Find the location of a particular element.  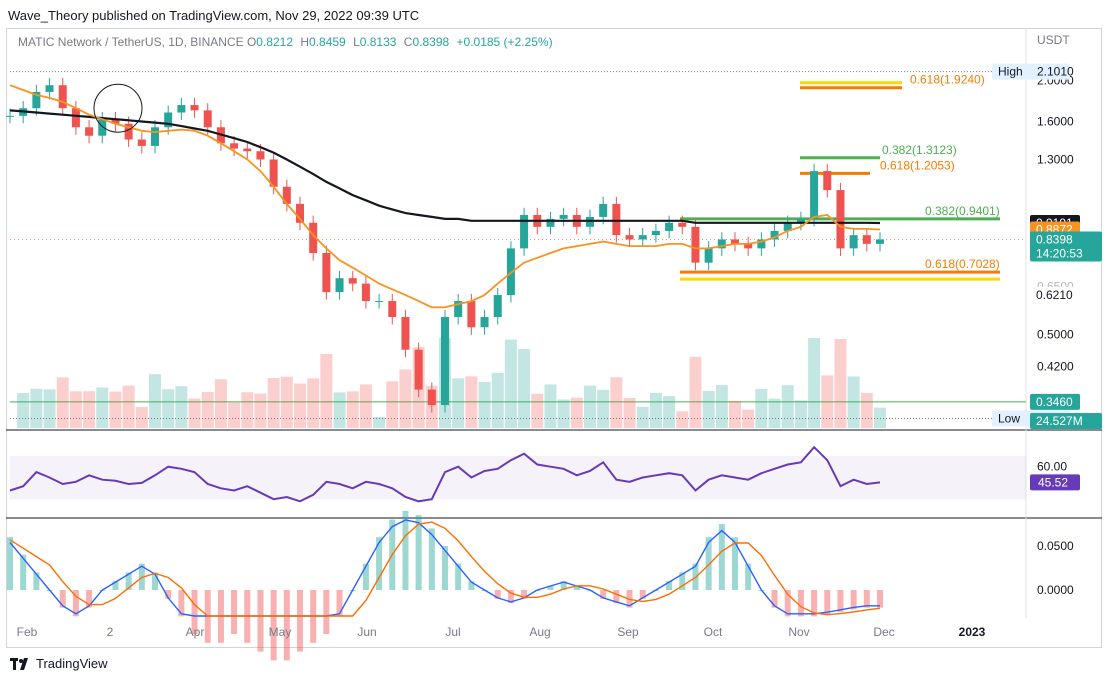

fib-level-label: 0.382(1.3123) is located at coordinates (919, 150).